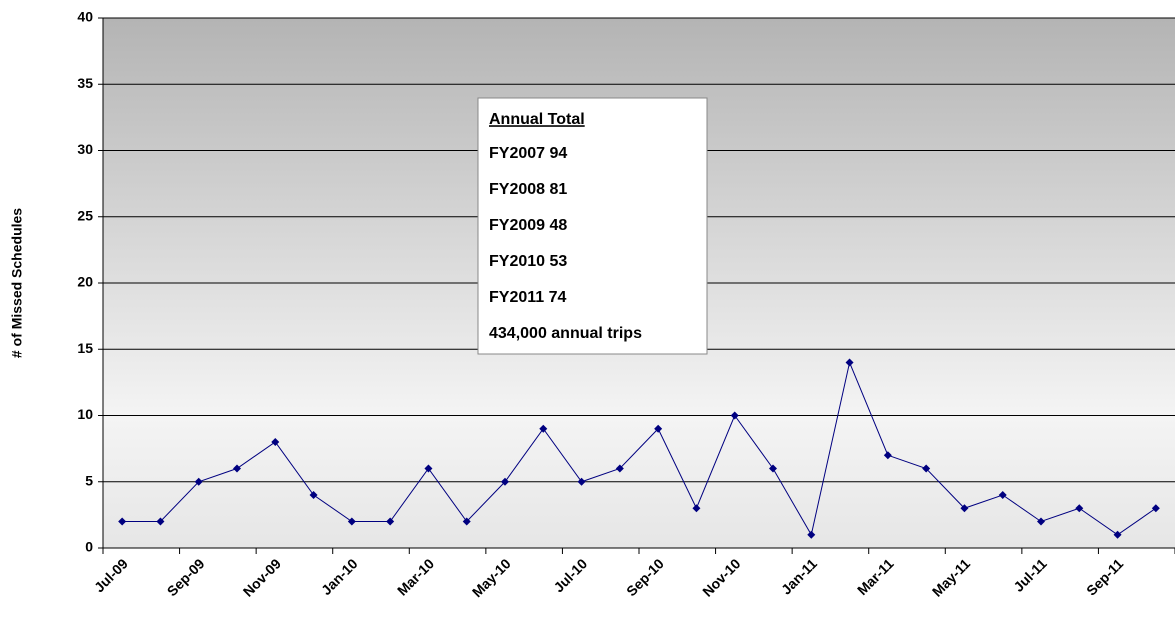  I want to click on x-tick-label: Jul-10, so click(570, 575).